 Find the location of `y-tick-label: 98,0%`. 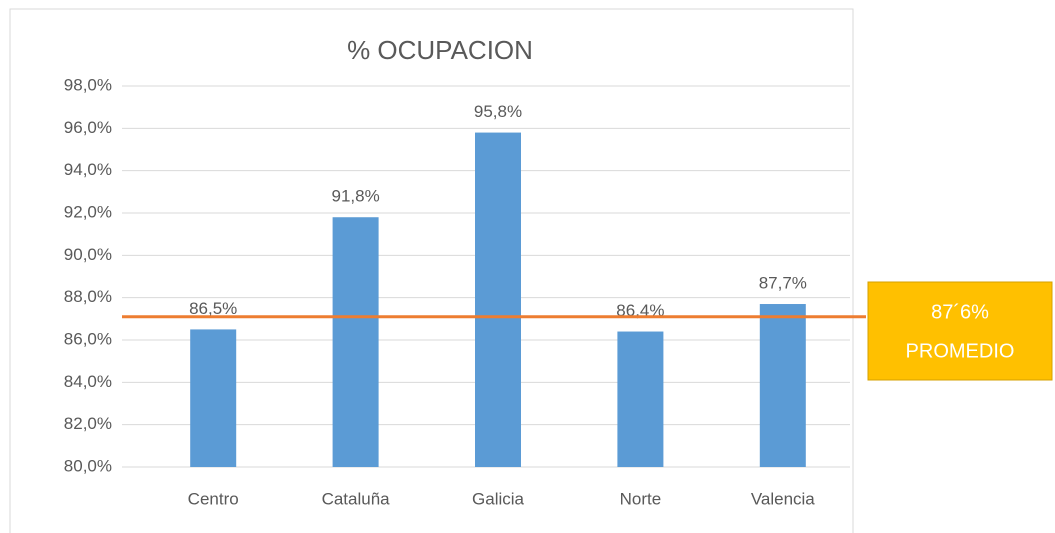

y-tick-label: 98,0% is located at coordinates (88, 84).